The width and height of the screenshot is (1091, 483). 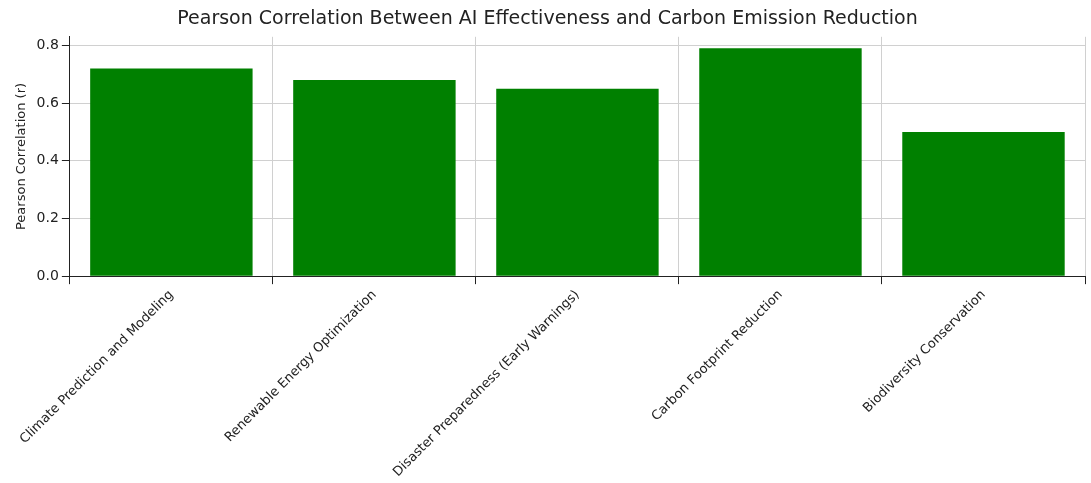 I want to click on y-tick-label: 0.4, so click(x=47, y=159).